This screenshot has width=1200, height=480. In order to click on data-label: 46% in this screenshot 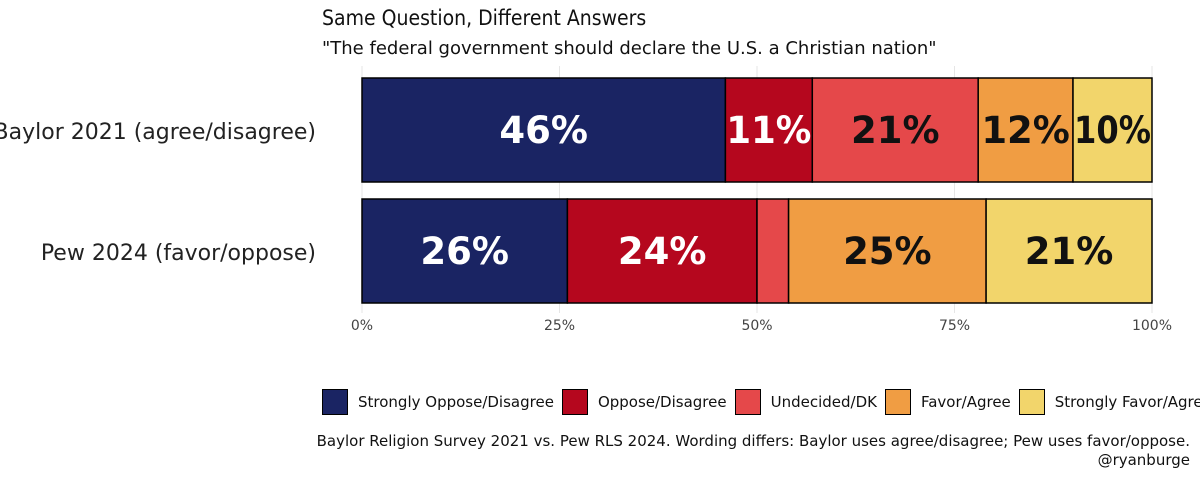, I will do `click(543, 130)`.